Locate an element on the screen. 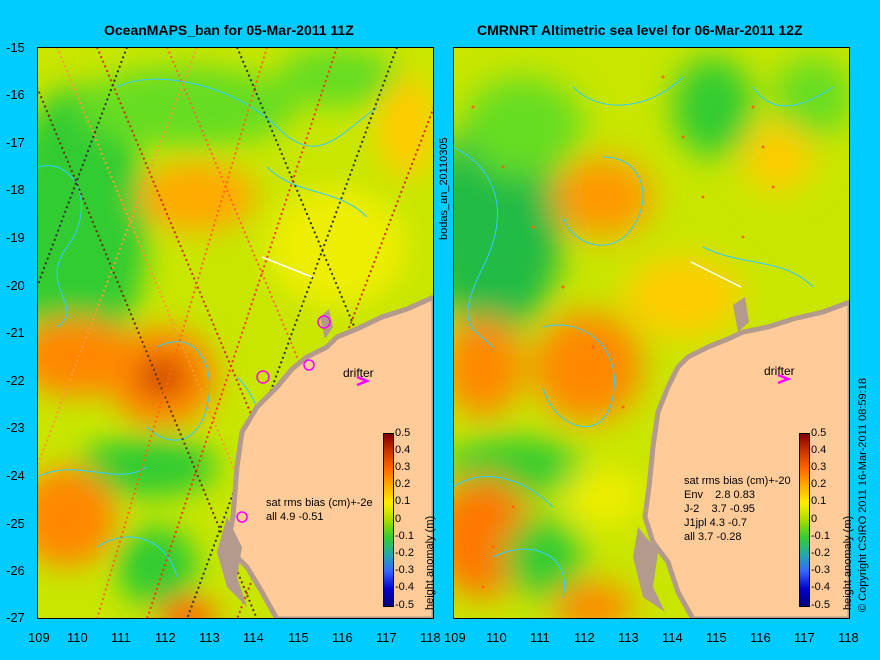 This screenshot has height=660, width=880. y-tick: -26 is located at coordinates (15, 570).